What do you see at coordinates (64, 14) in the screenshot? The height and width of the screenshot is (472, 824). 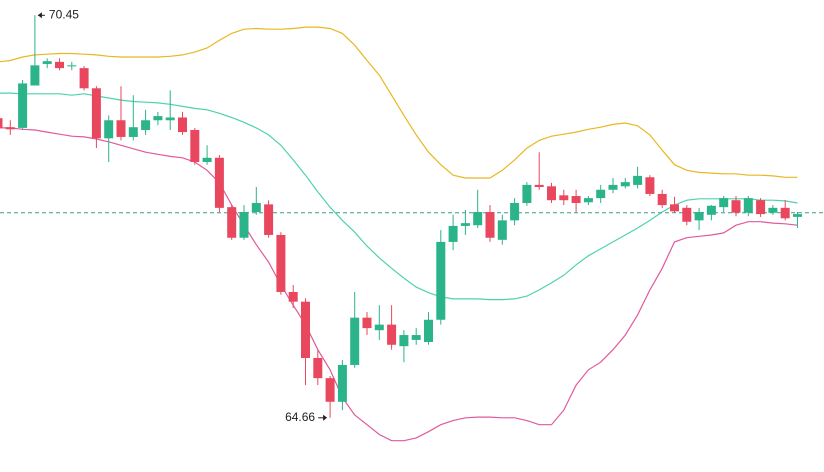 I see `high-label: 70.45` at bounding box center [64, 14].